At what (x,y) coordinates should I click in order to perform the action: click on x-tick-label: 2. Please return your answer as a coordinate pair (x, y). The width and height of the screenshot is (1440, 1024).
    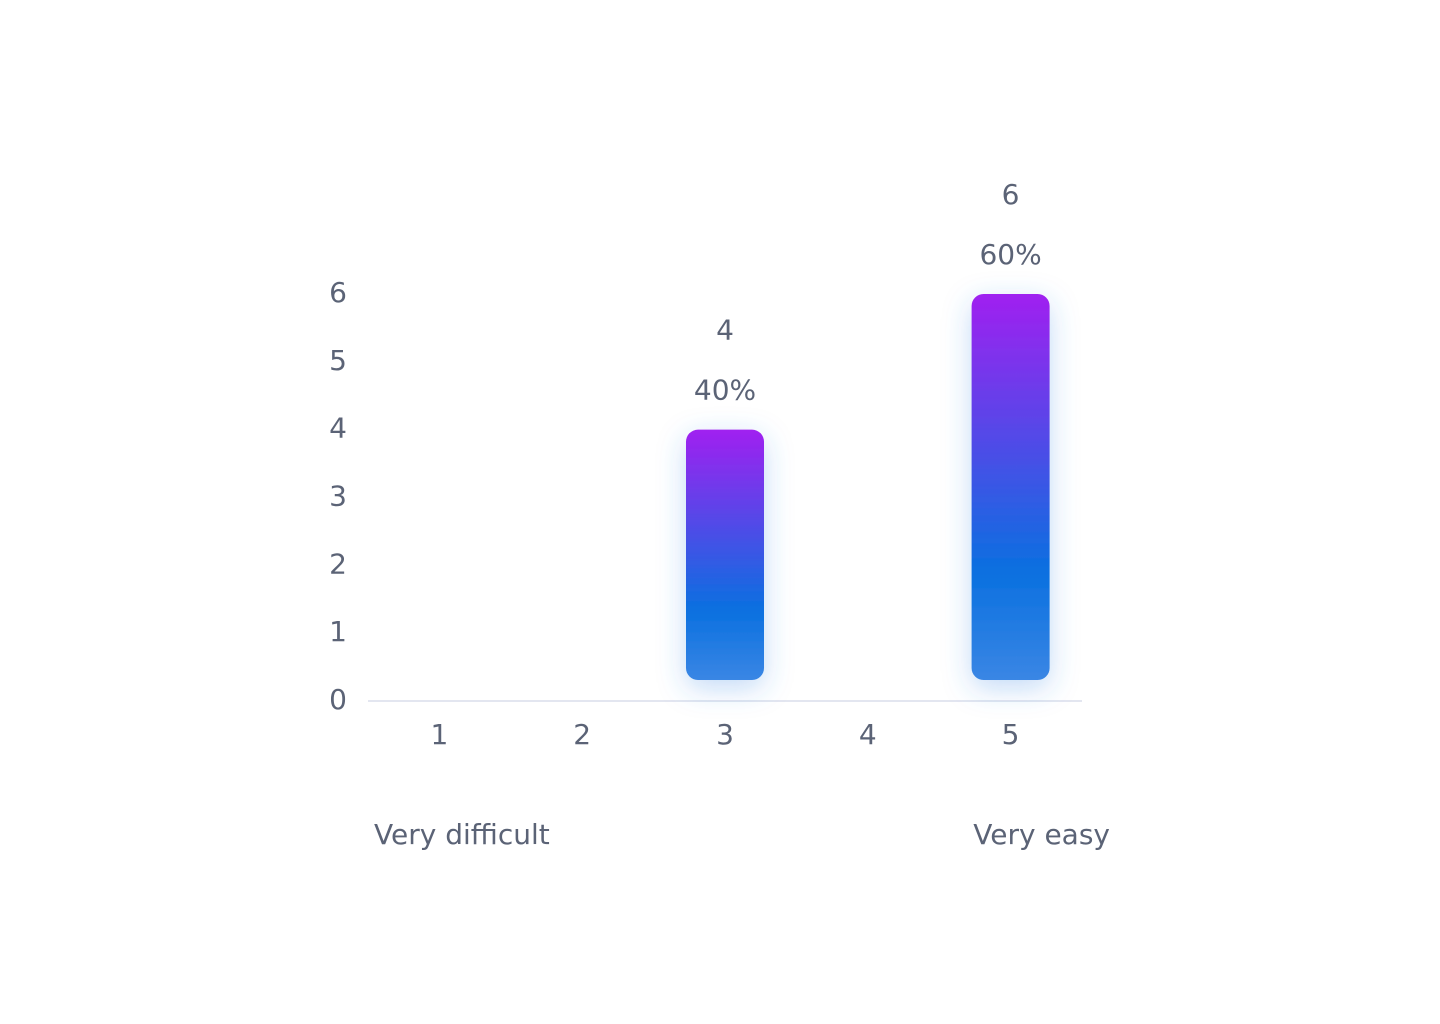
    Looking at the image, I should click on (582, 734).